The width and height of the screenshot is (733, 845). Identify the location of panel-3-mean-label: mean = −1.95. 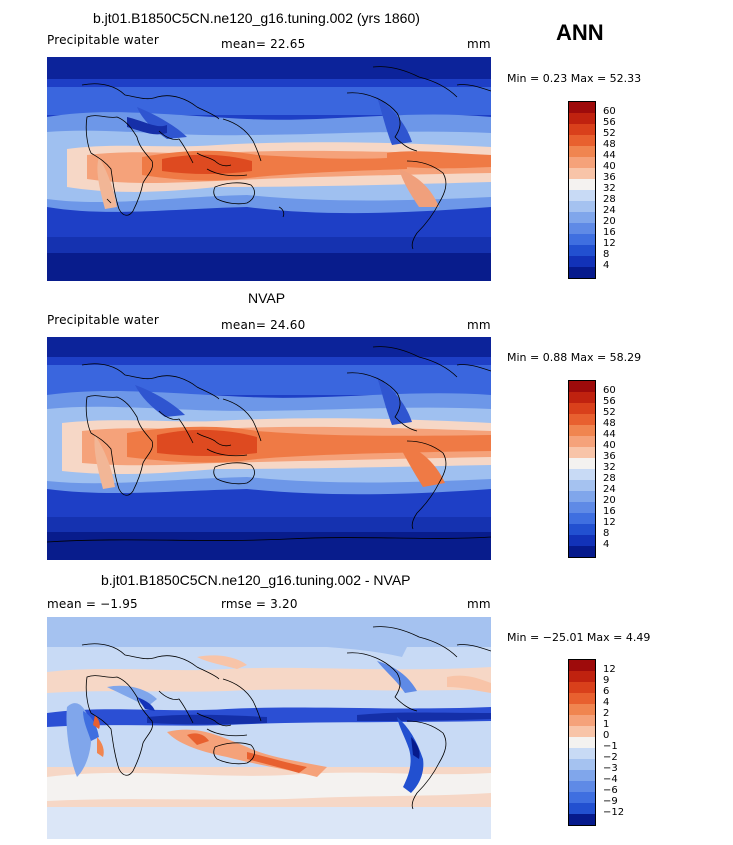
(92, 604).